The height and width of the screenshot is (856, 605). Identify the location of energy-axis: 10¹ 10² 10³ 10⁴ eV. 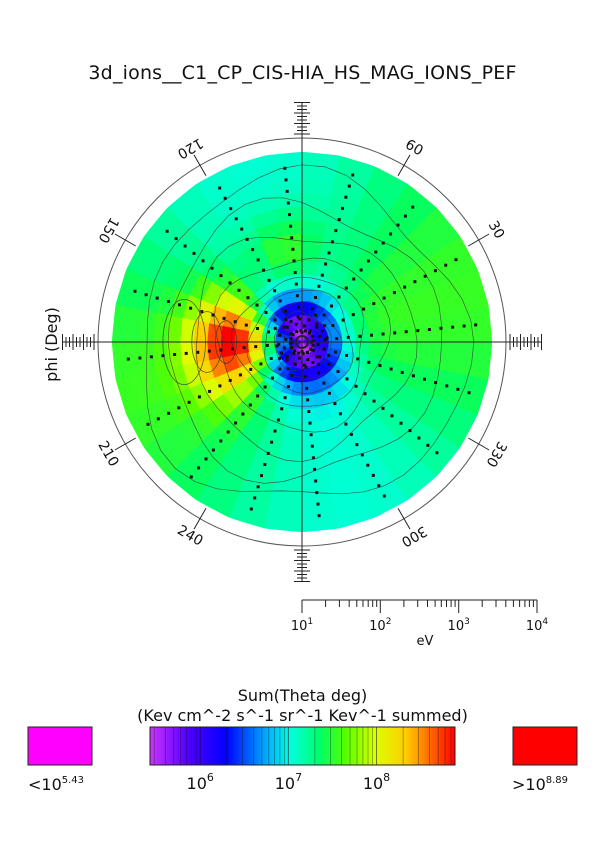
(419, 624).